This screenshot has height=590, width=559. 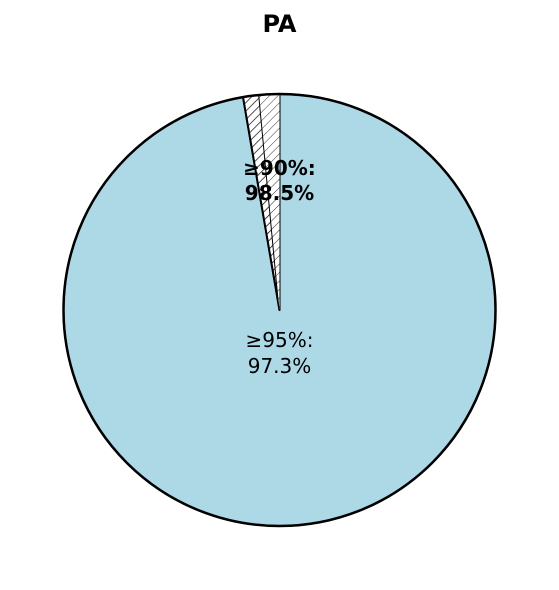 I want to click on annotation-90-line2: 98.5%, so click(x=279, y=193).